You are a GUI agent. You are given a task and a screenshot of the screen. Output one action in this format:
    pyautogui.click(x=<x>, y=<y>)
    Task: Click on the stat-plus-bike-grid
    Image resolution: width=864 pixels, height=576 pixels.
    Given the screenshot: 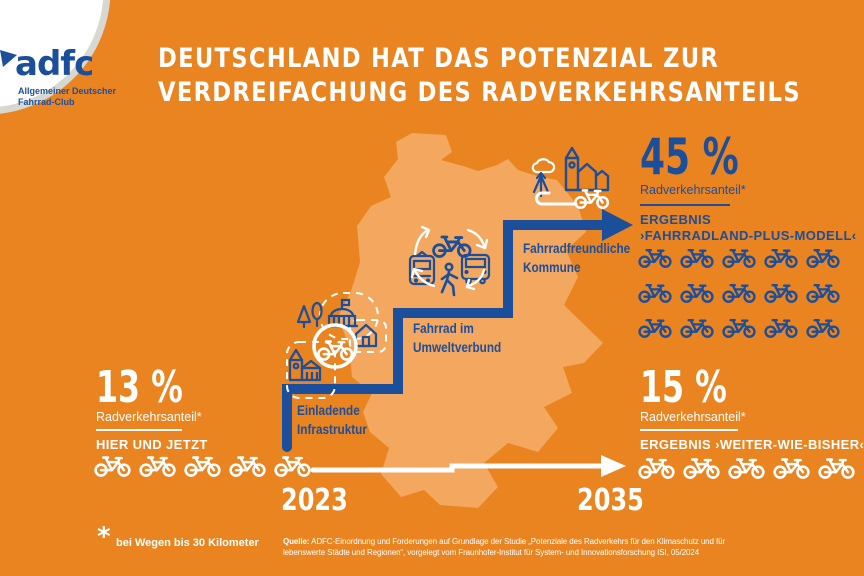 What is the action you would take?
    pyautogui.click(x=744, y=292)
    